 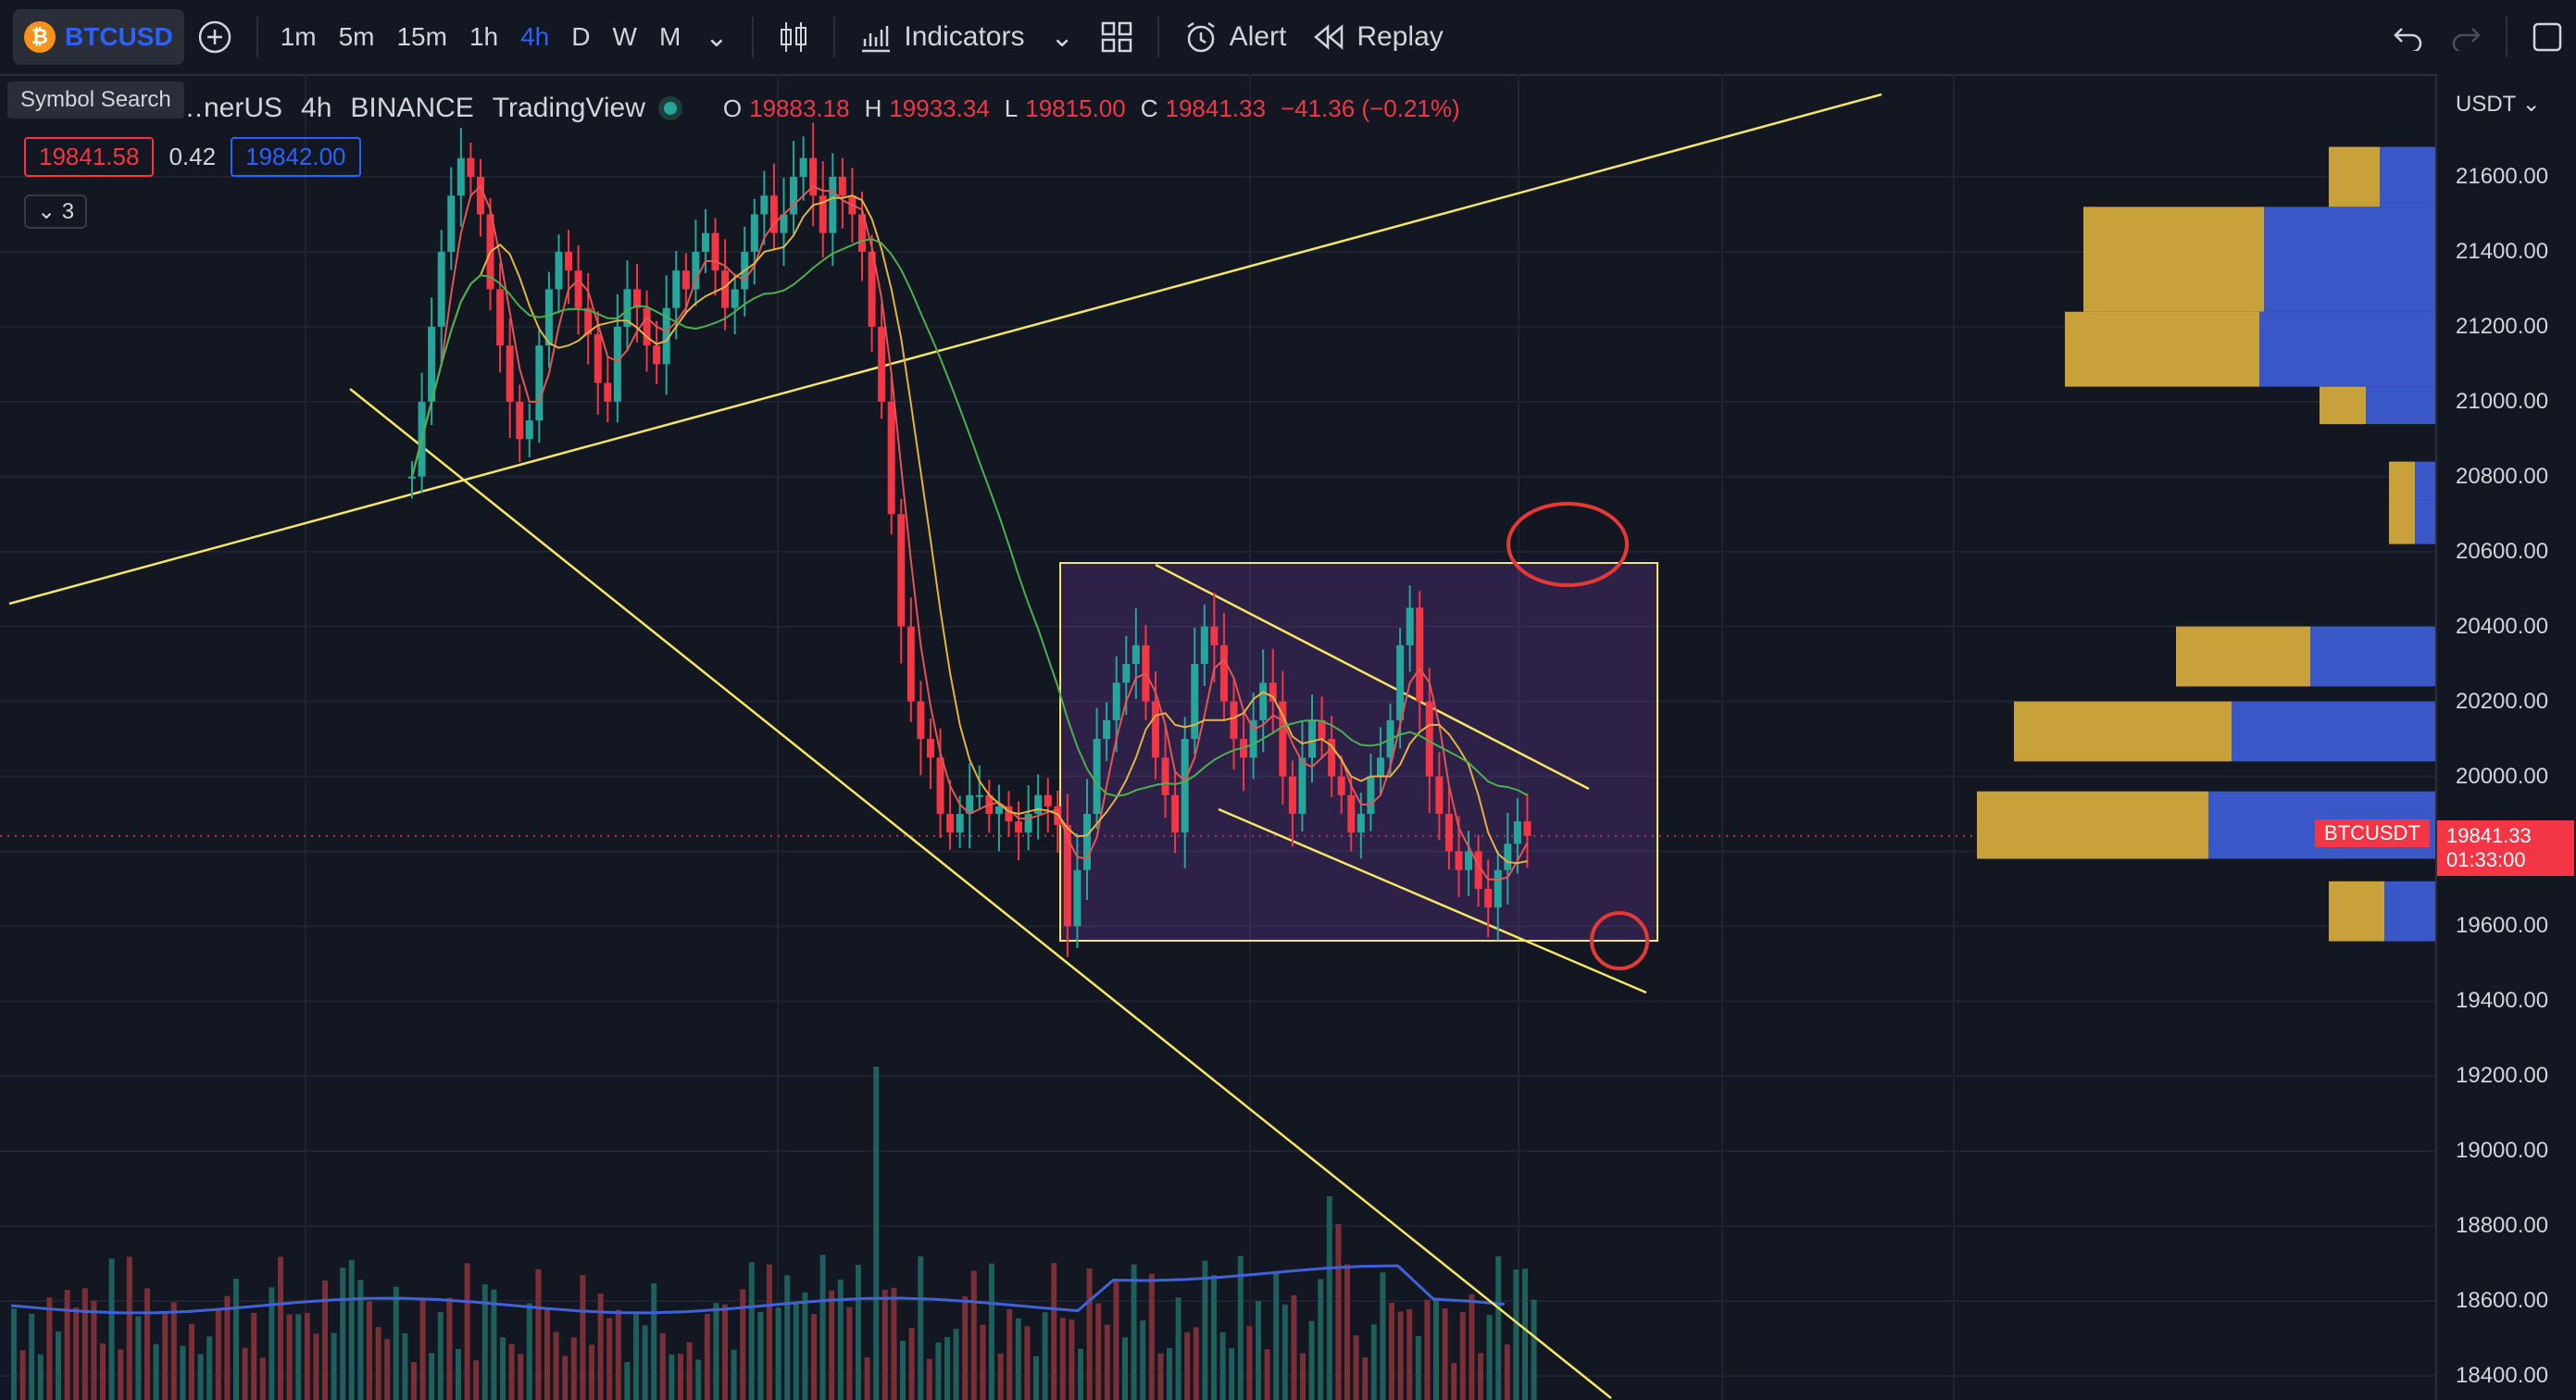 I want to click on current-price-value: 19841.33, so click(x=2489, y=835).